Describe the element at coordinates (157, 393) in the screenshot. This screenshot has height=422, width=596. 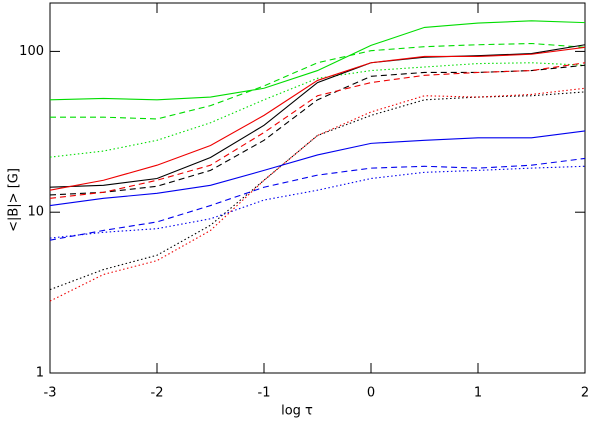
I see `x-tick-label: -2` at that location.